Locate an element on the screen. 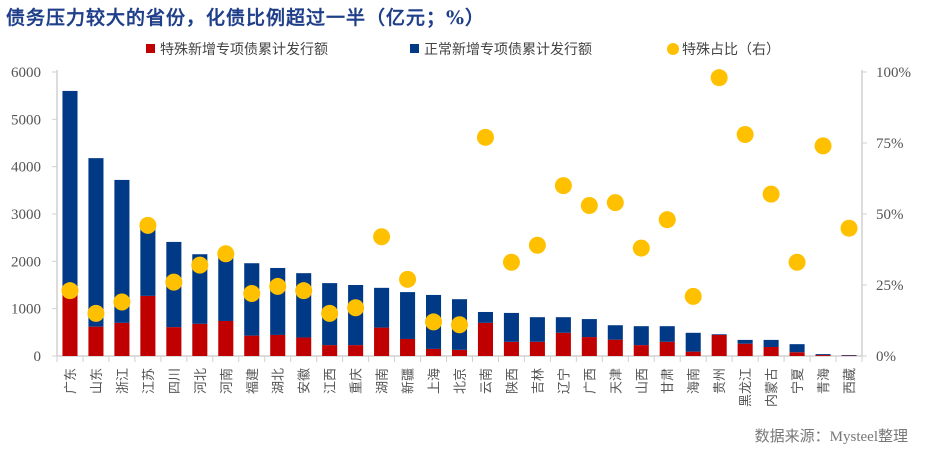 This screenshot has width=925, height=450. category-label: 江苏 is located at coordinates (149, 381).